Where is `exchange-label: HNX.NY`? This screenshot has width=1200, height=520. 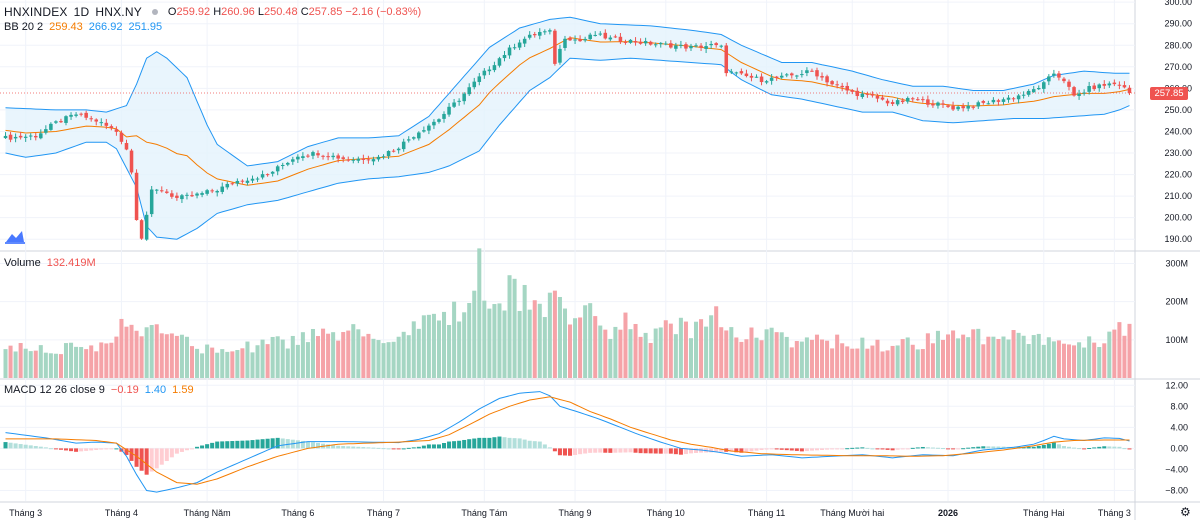
exchange-label: HNX.NY is located at coordinates (118, 12).